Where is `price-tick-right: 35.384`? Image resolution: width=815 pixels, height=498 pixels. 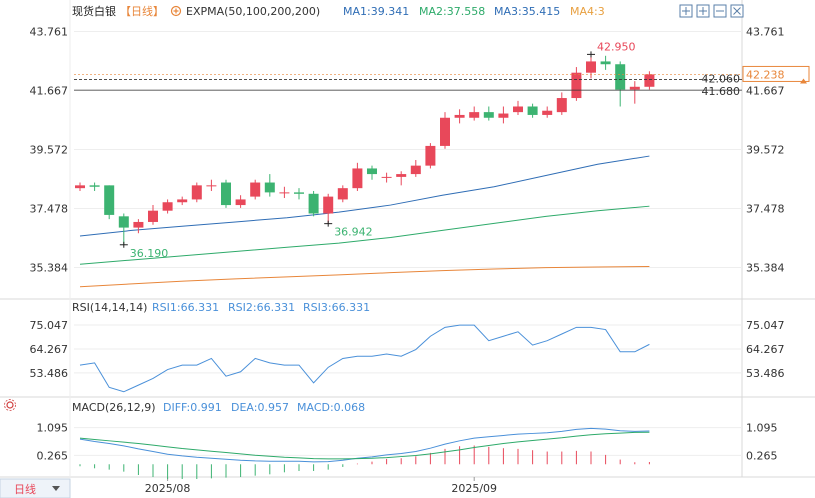 price-tick-right: 35.384 is located at coordinates (765, 267).